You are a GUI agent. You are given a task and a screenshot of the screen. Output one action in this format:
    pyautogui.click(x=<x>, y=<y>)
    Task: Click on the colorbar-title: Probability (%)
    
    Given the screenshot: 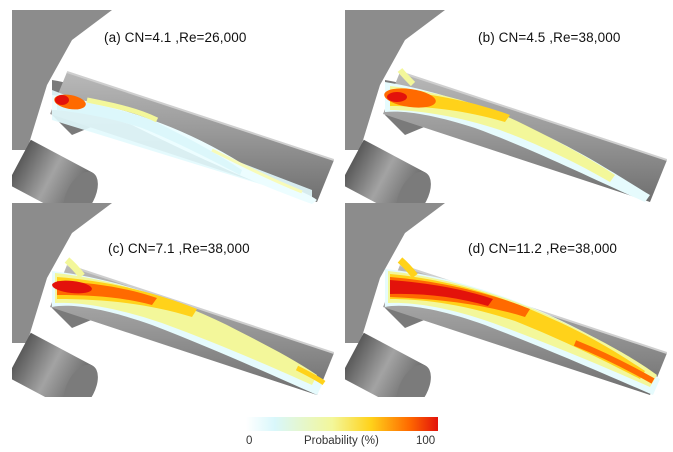 What is the action you would take?
    pyautogui.click(x=341, y=441)
    